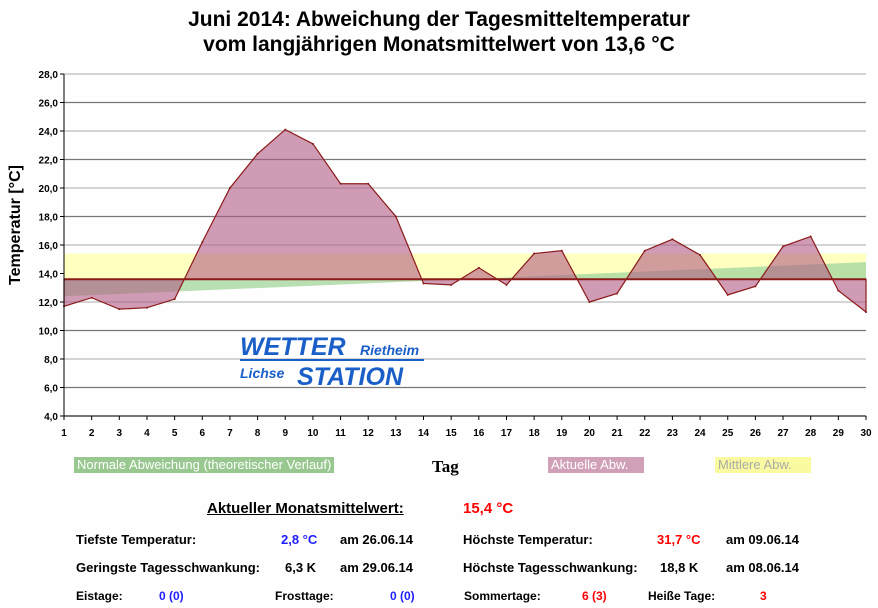 Image resolution: width=878 pixels, height=608 pixels. Describe the element at coordinates (49, 246) in the screenshot. I see `y-tick-label: 16,0` at that location.